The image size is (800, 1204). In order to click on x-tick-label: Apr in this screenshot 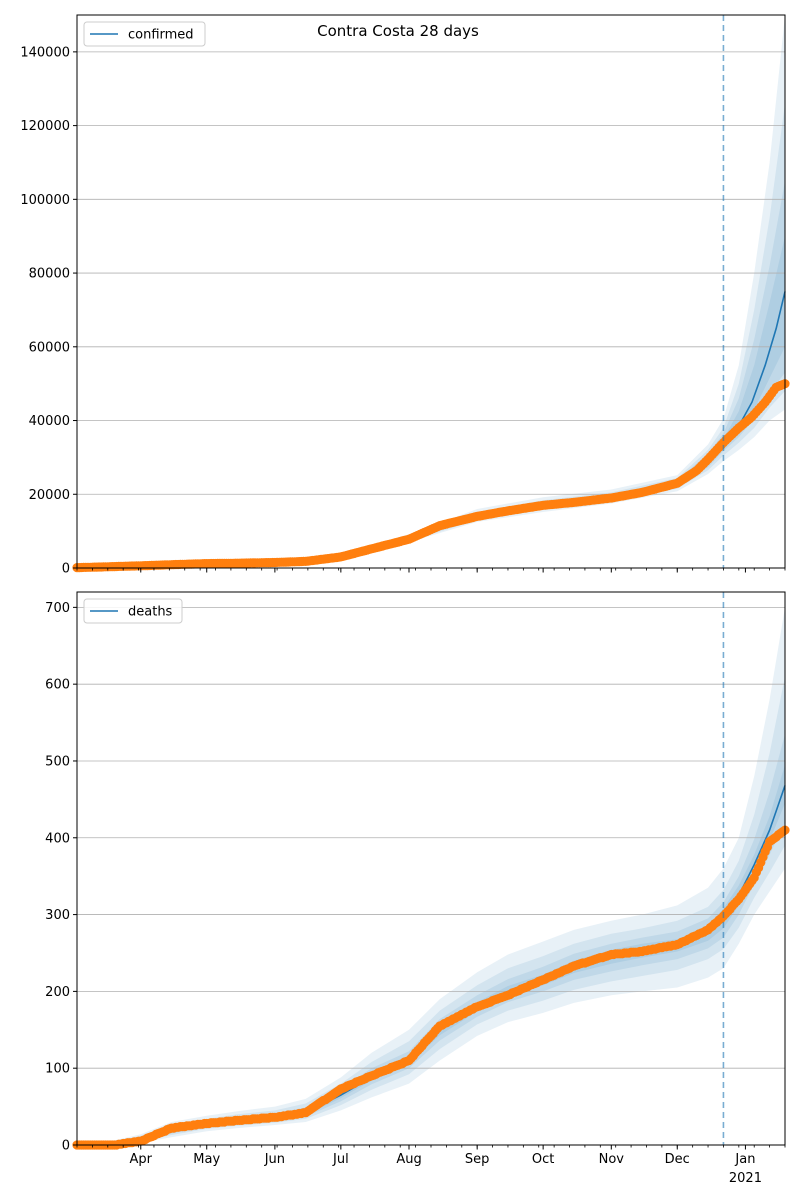, I will do `click(141, 1159)`.